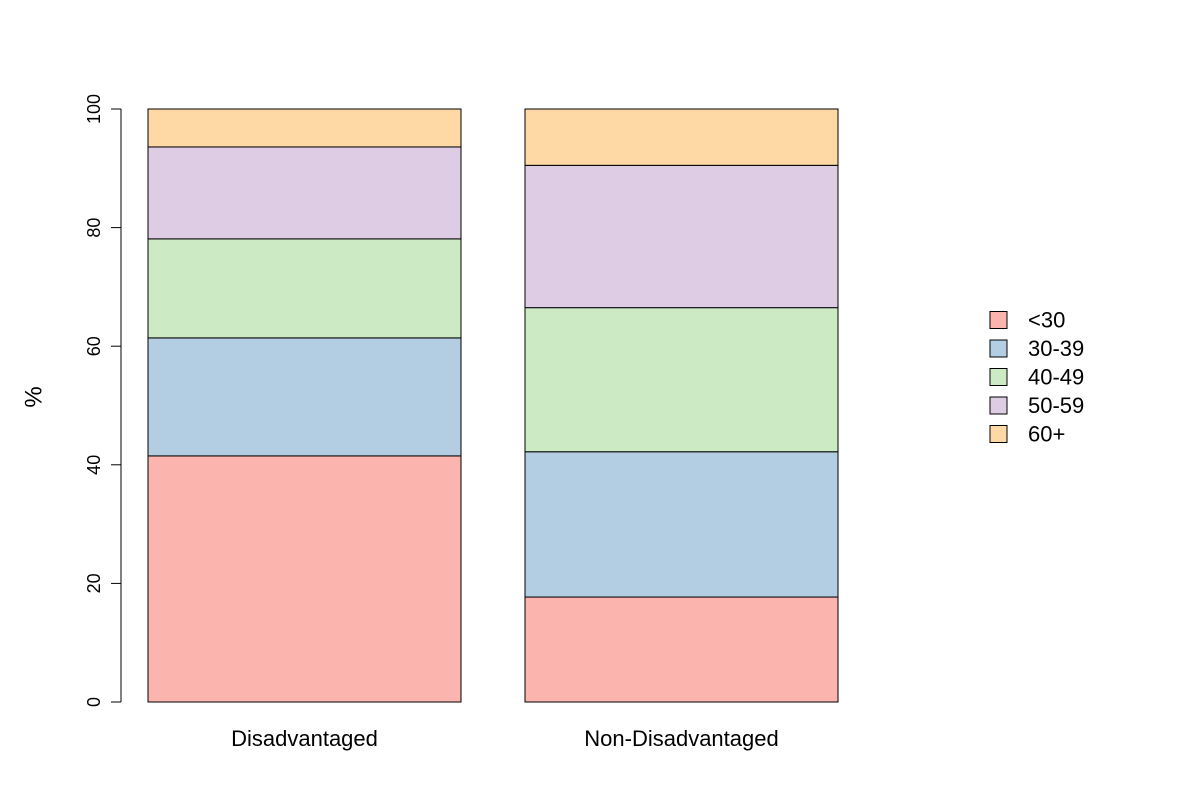 The height and width of the screenshot is (800, 1200). I want to click on y-tick-label-1: 20, so click(94, 583).